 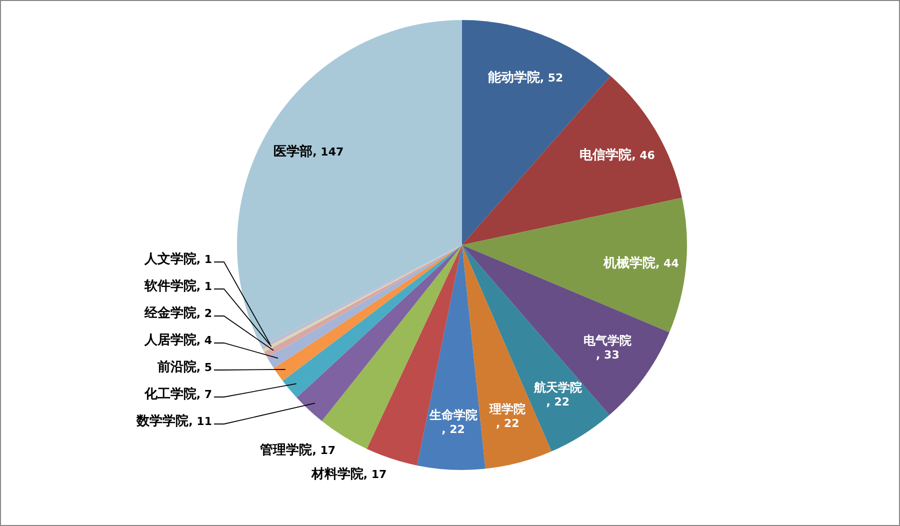 I want to click on slice-label: 电气学院, so click(x=608, y=341).